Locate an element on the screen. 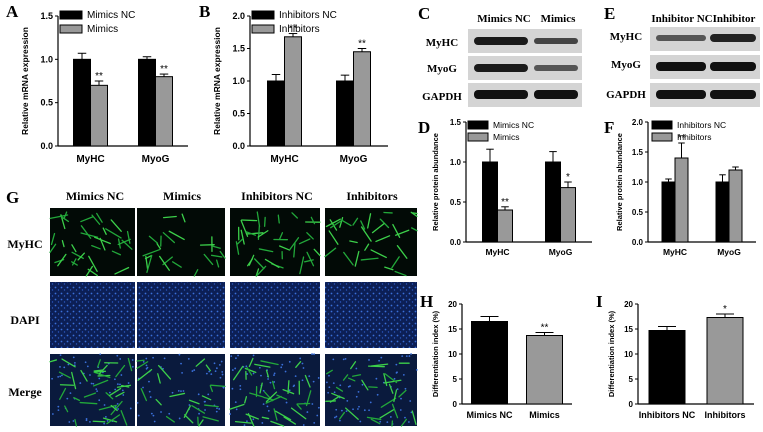  y-tick-label: 2.0 is located at coordinates (638, 122).